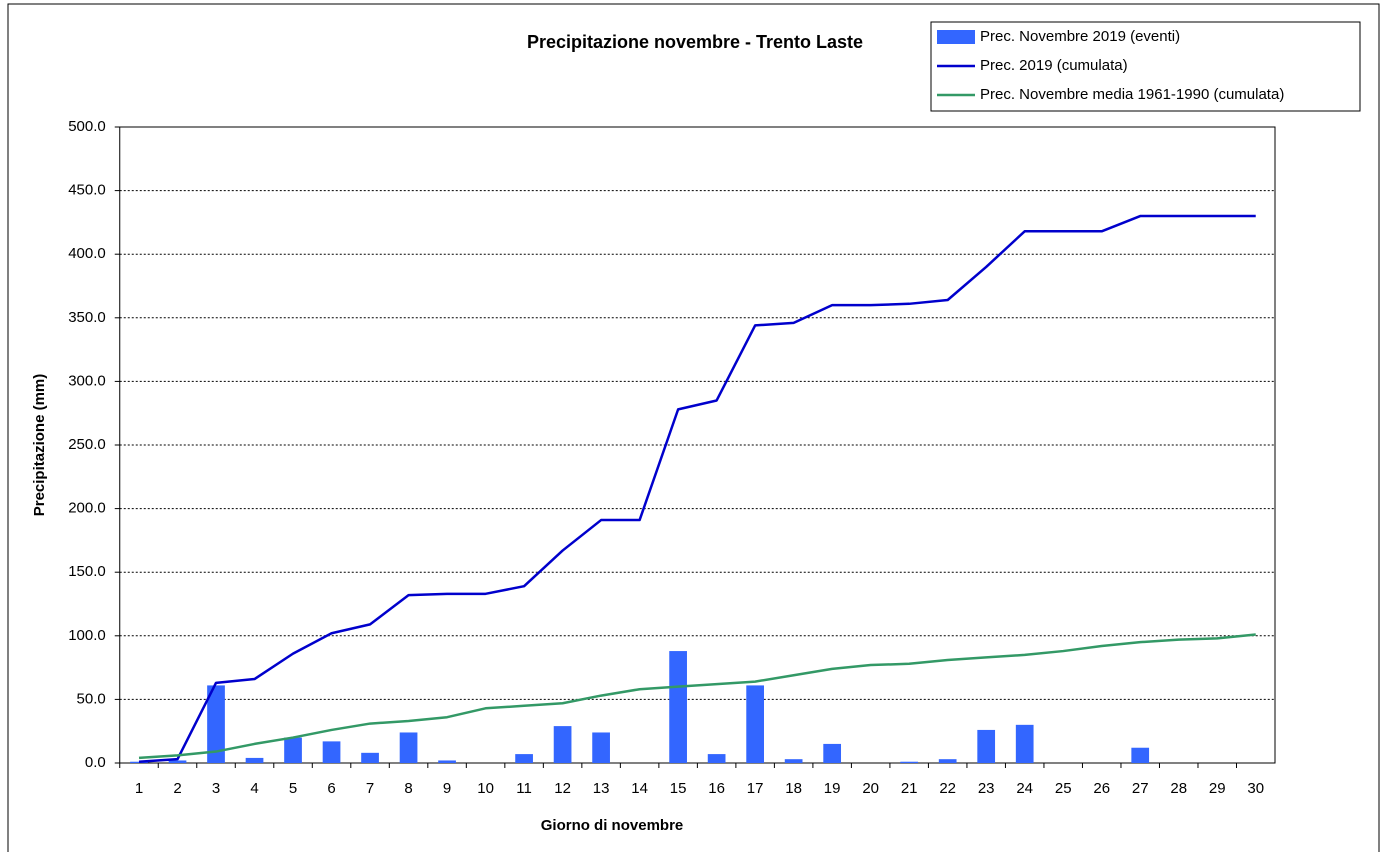 The width and height of the screenshot is (1380, 852). What do you see at coordinates (870, 788) in the screenshot?
I see `x-tick-label: 20` at bounding box center [870, 788].